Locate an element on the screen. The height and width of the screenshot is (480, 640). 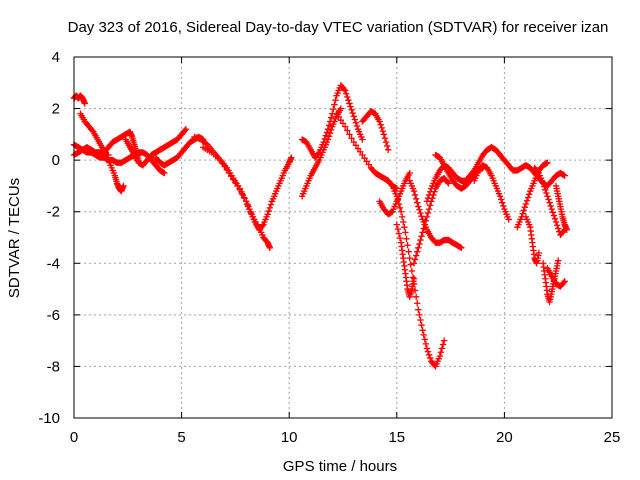
y-tick-label: 0 is located at coordinates (56, 160).